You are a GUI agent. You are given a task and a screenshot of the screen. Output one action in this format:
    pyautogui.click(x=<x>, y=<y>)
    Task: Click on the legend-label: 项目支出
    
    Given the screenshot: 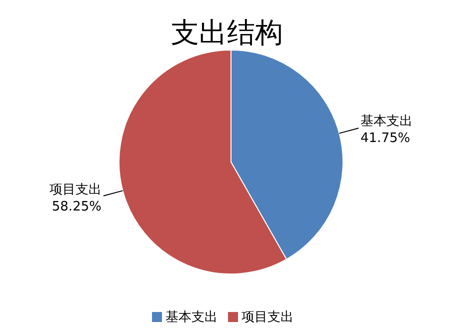 What is the action you would take?
    pyautogui.click(x=268, y=317)
    